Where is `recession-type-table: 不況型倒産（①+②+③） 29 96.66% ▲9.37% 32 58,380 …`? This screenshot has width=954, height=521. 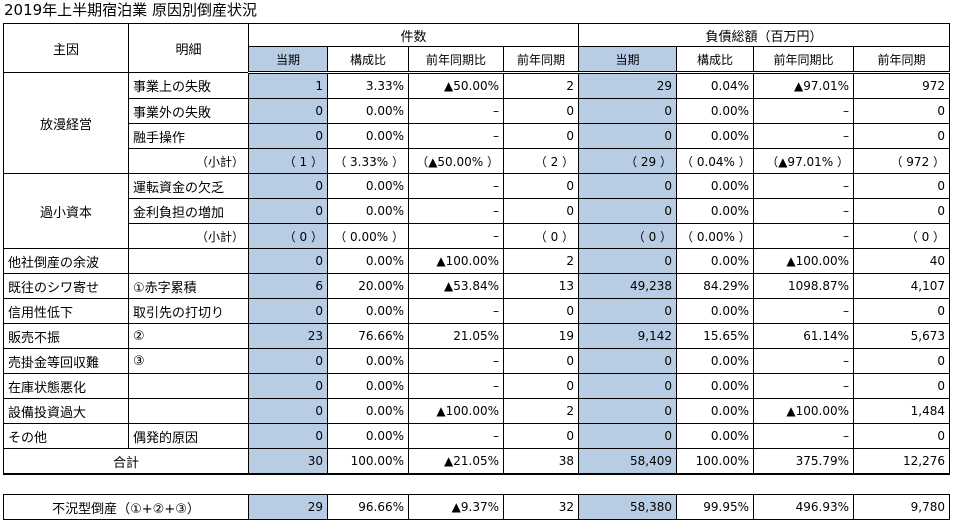 recession-type-table: 不況型倒産（①+②+③） 29 96.66% ▲9.37% 32 58,380 … is located at coordinates (476, 507).